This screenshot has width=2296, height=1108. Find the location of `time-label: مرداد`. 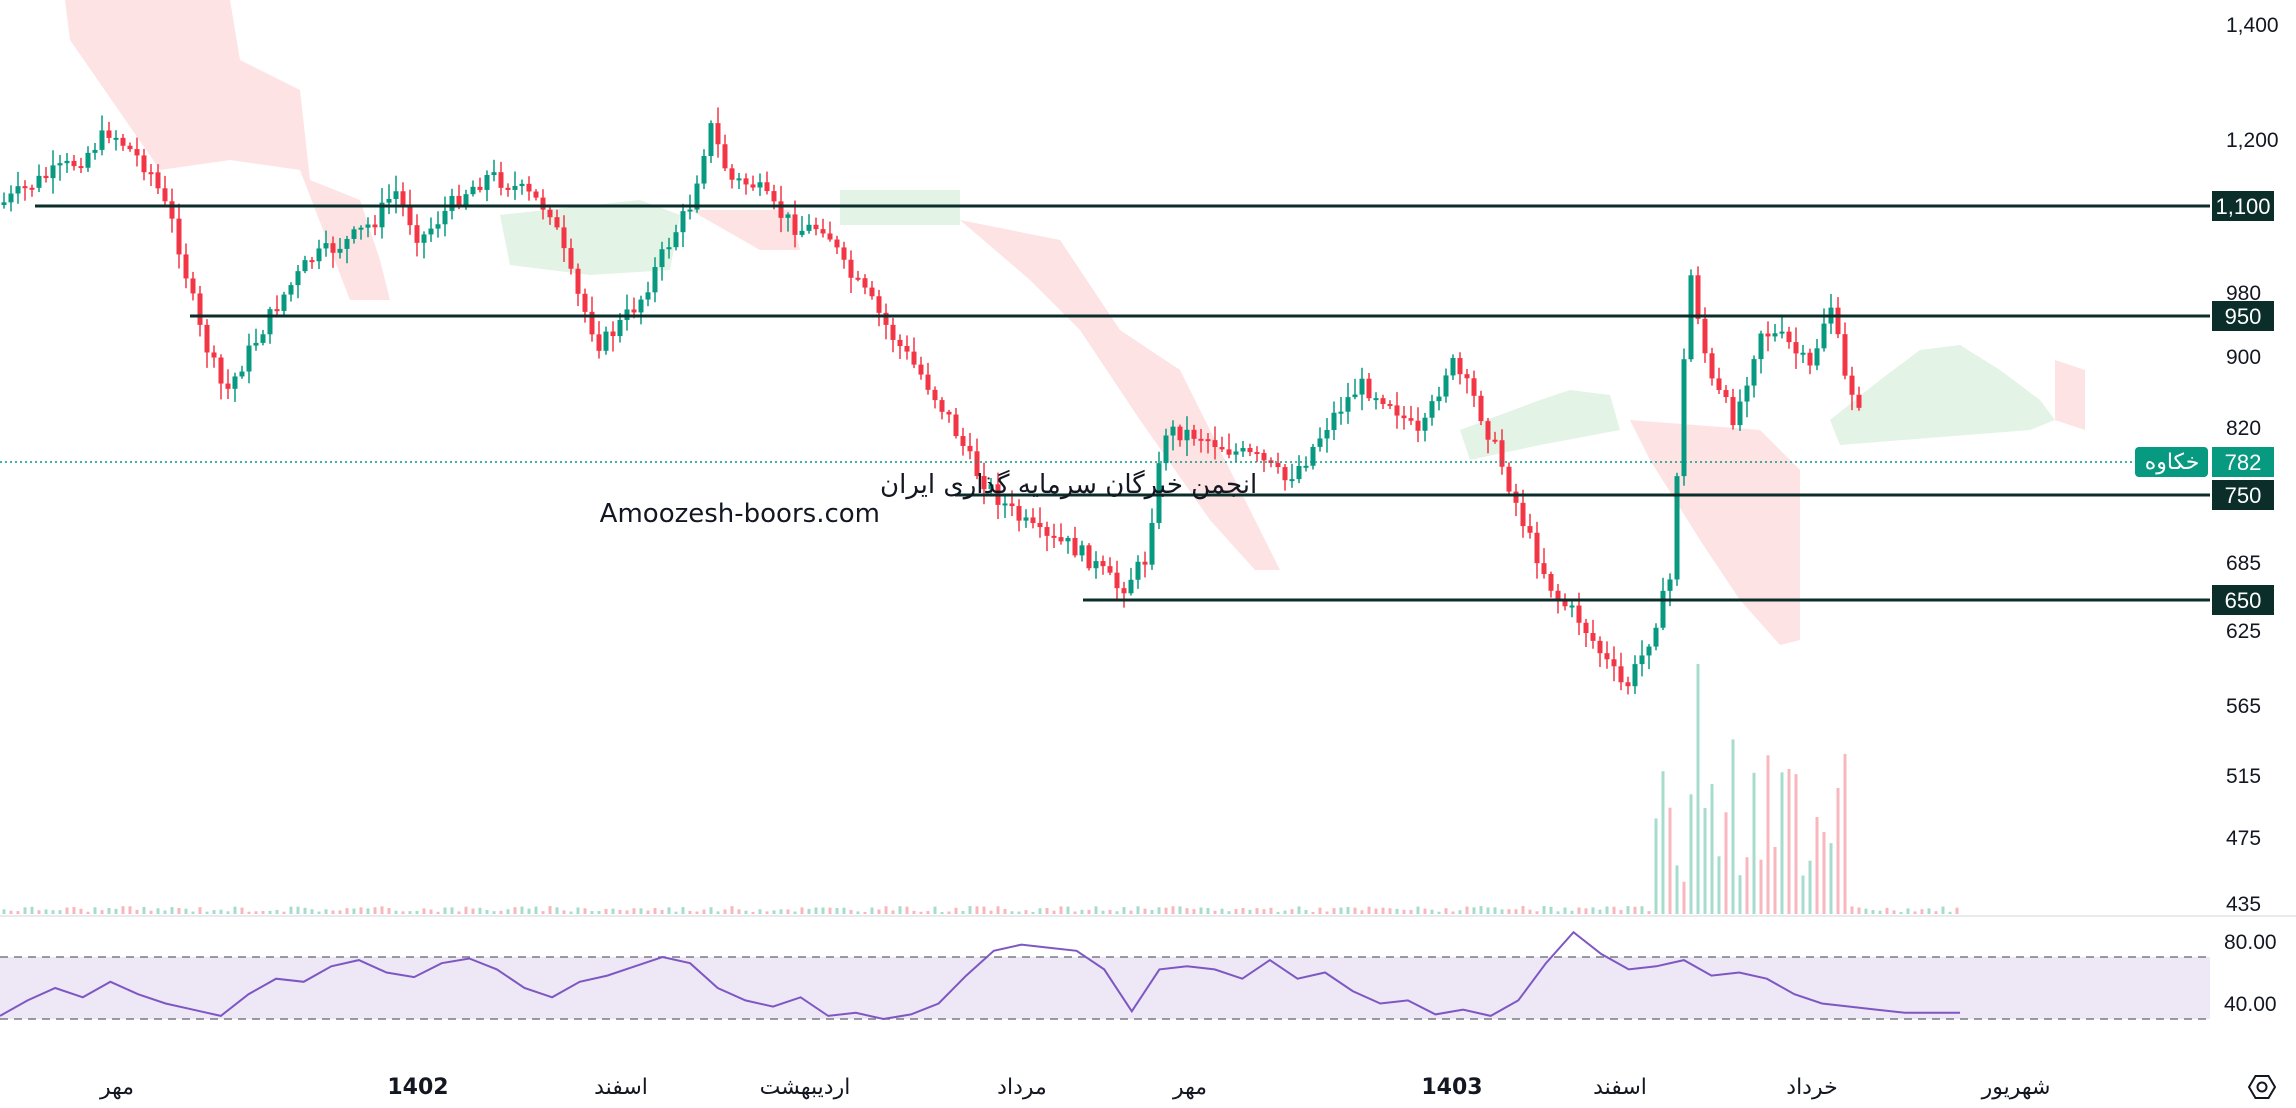

time-label: مرداد is located at coordinates (1022, 1087).